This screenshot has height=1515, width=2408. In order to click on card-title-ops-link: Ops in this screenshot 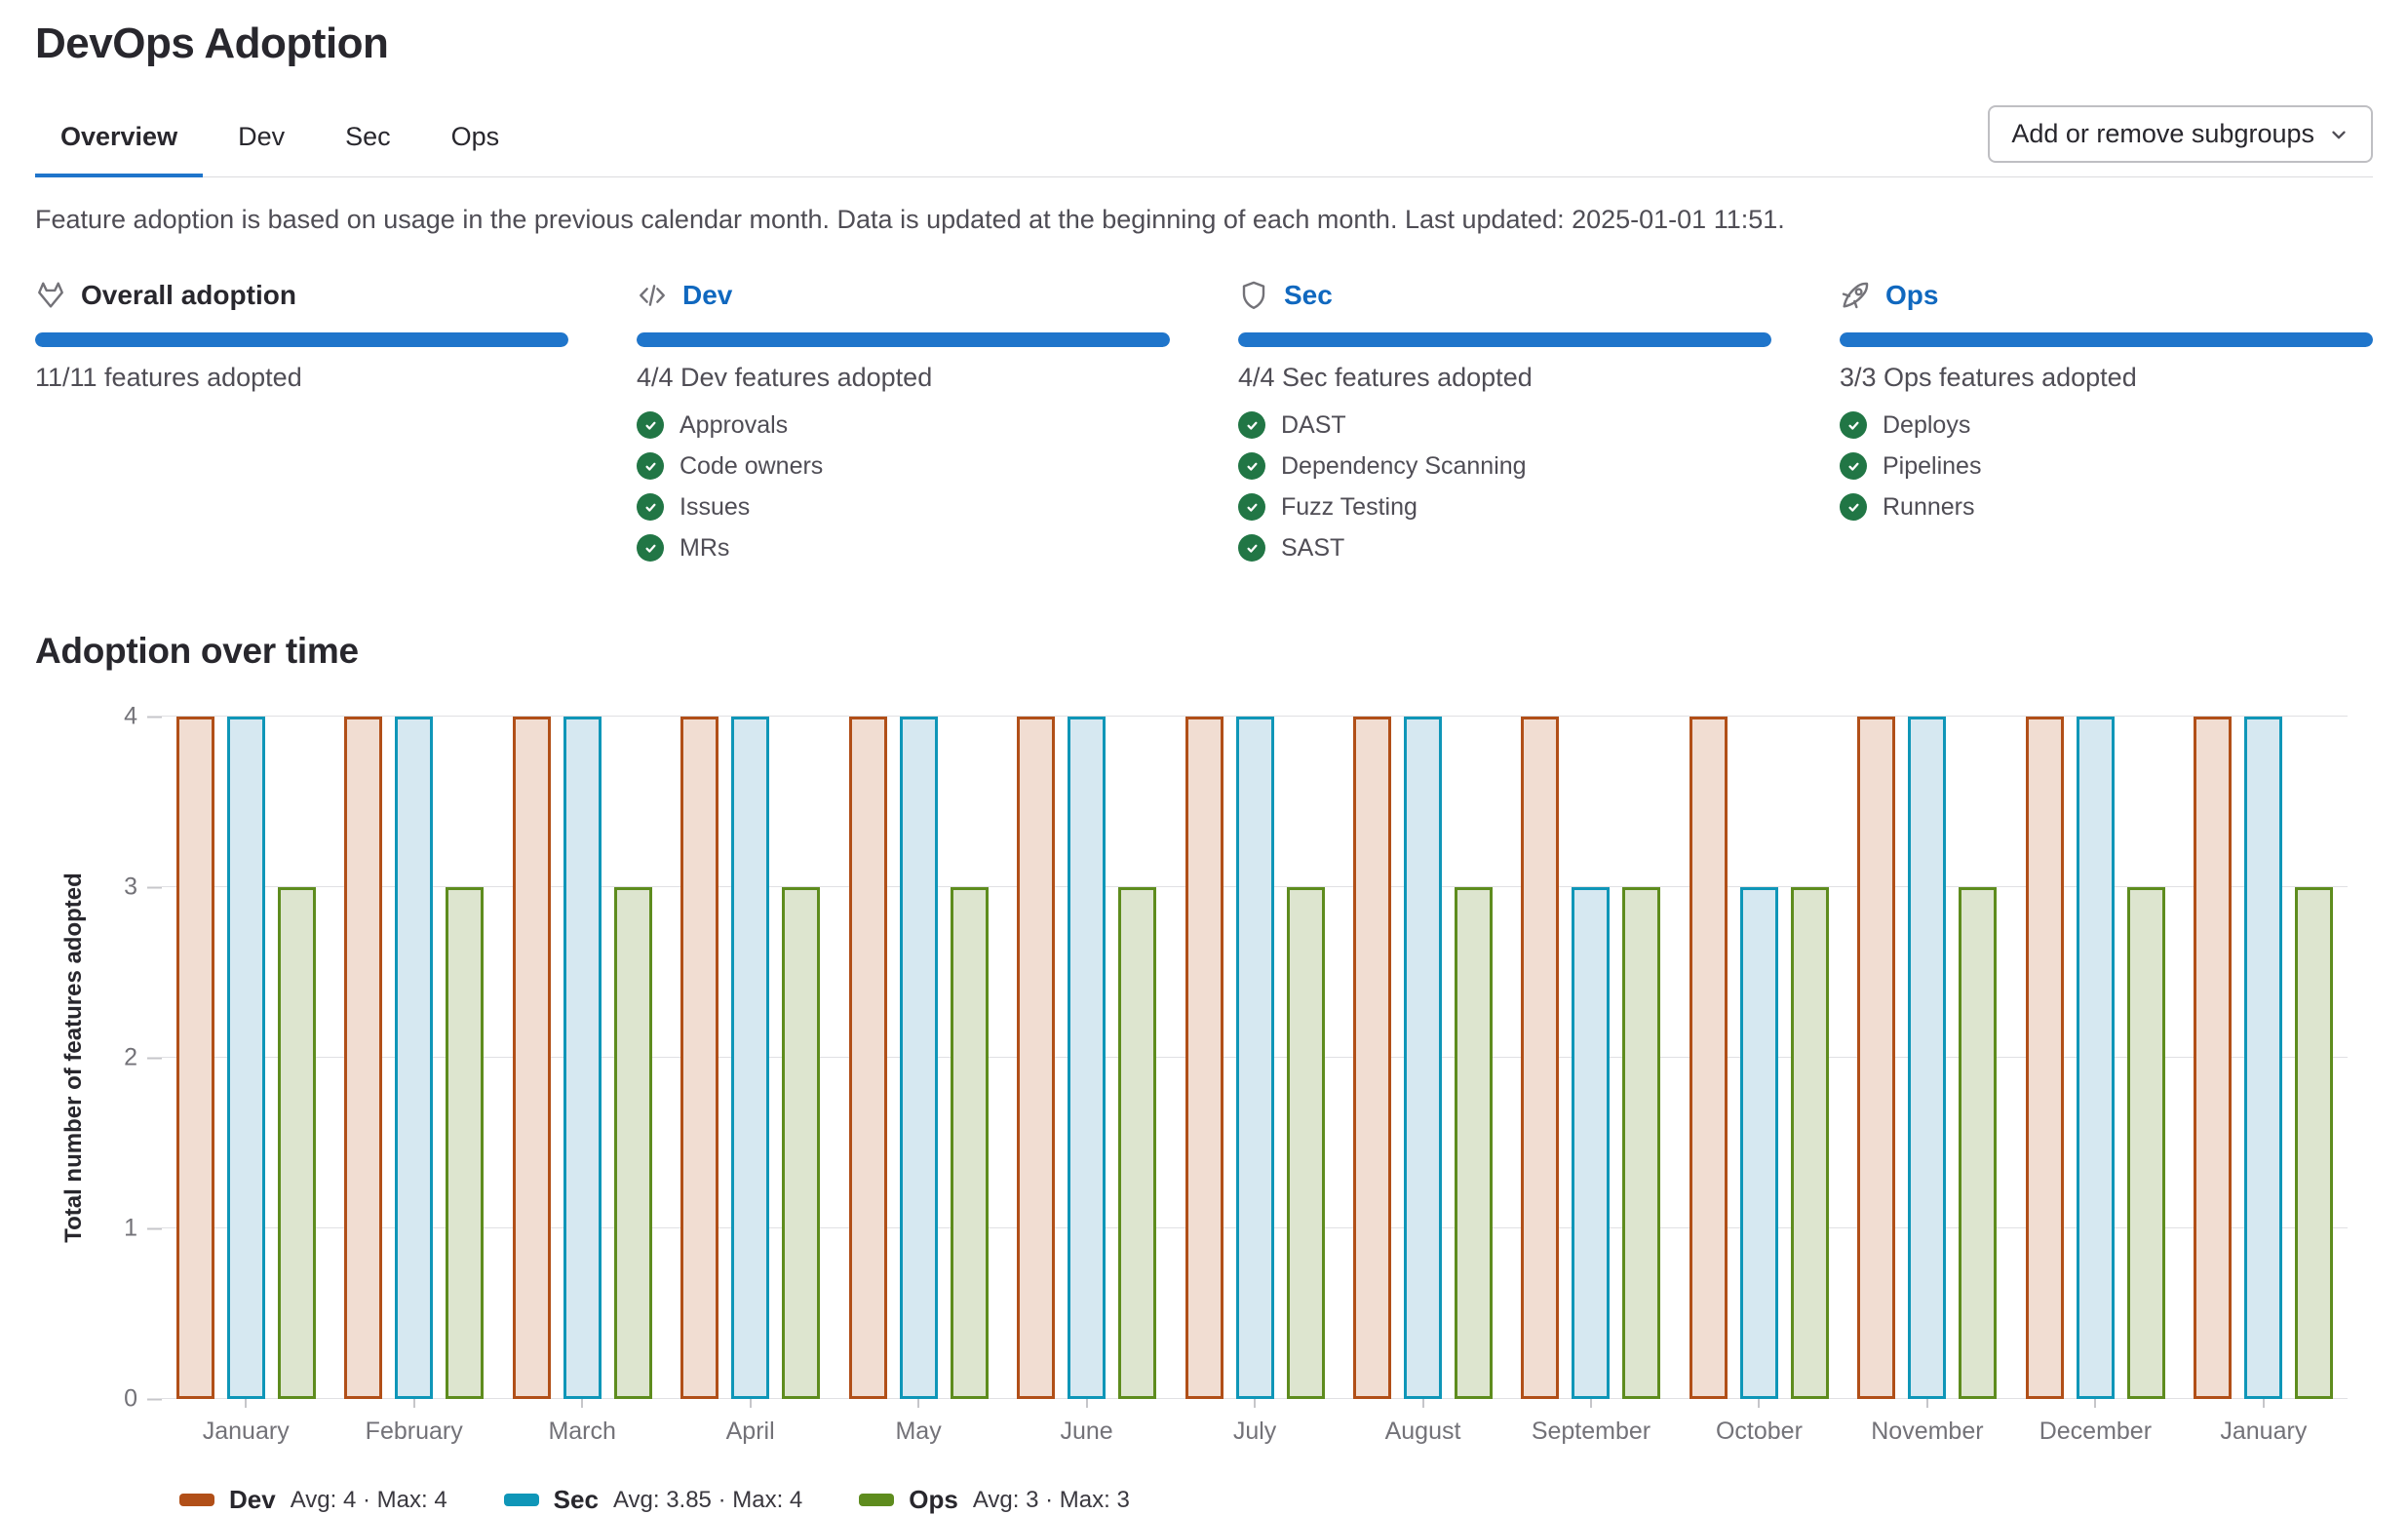, I will do `click(1912, 295)`.